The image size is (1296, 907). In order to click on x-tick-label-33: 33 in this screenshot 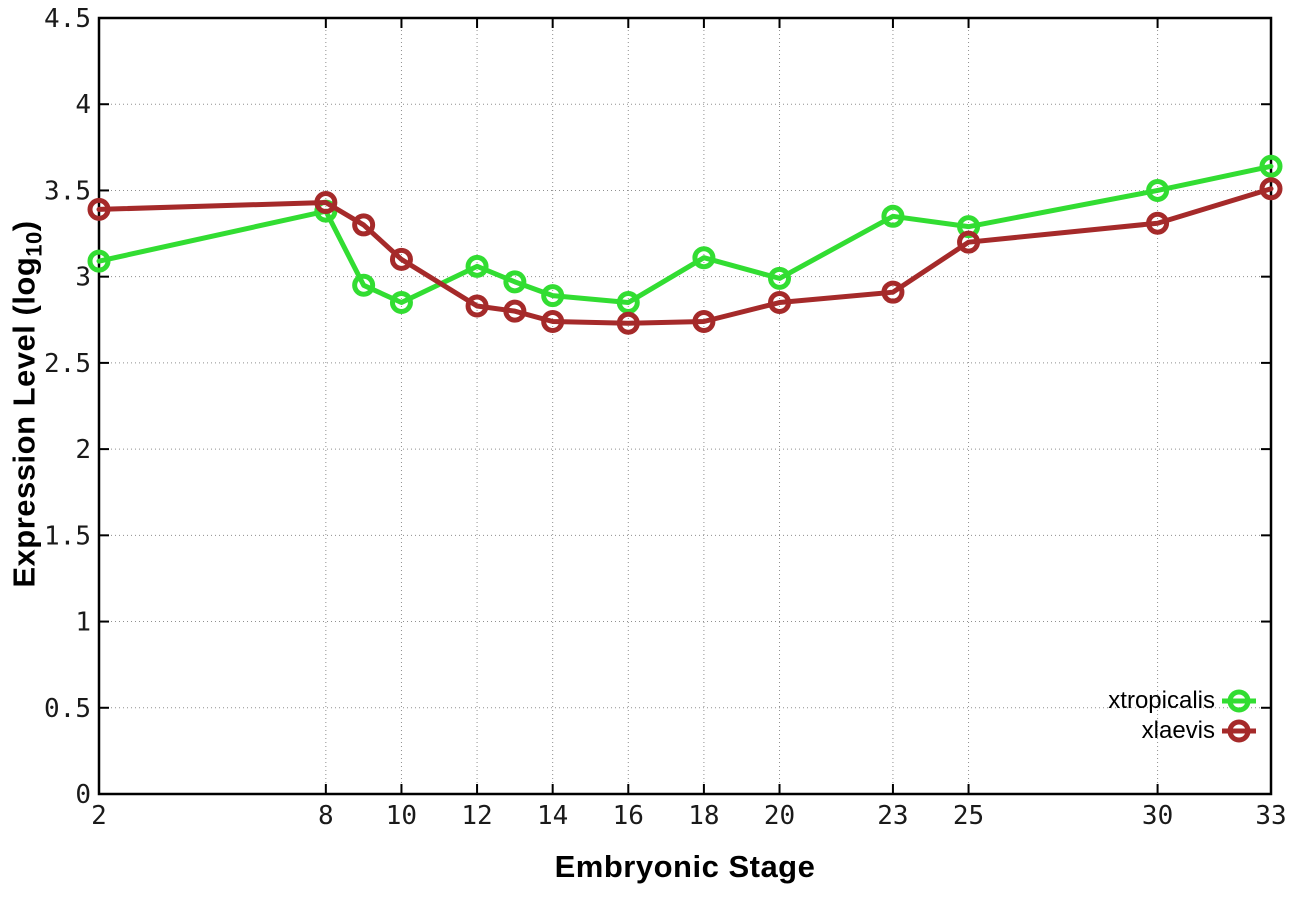, I will do `click(1270, 816)`.